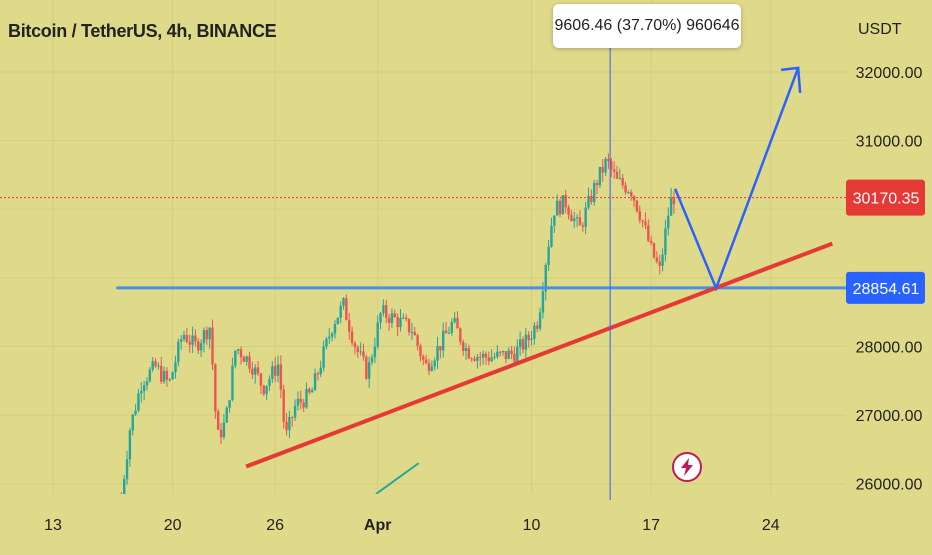 Image resolution: width=932 pixels, height=555 pixels. I want to click on time-tick-label: Apr, so click(378, 525).